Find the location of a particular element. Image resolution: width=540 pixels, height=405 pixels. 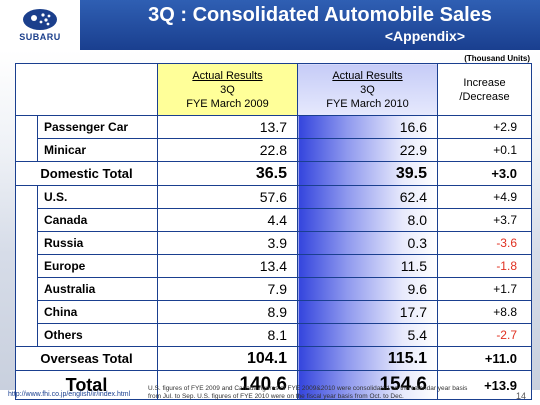

units-label: (Thousand Units) is located at coordinates (497, 58).